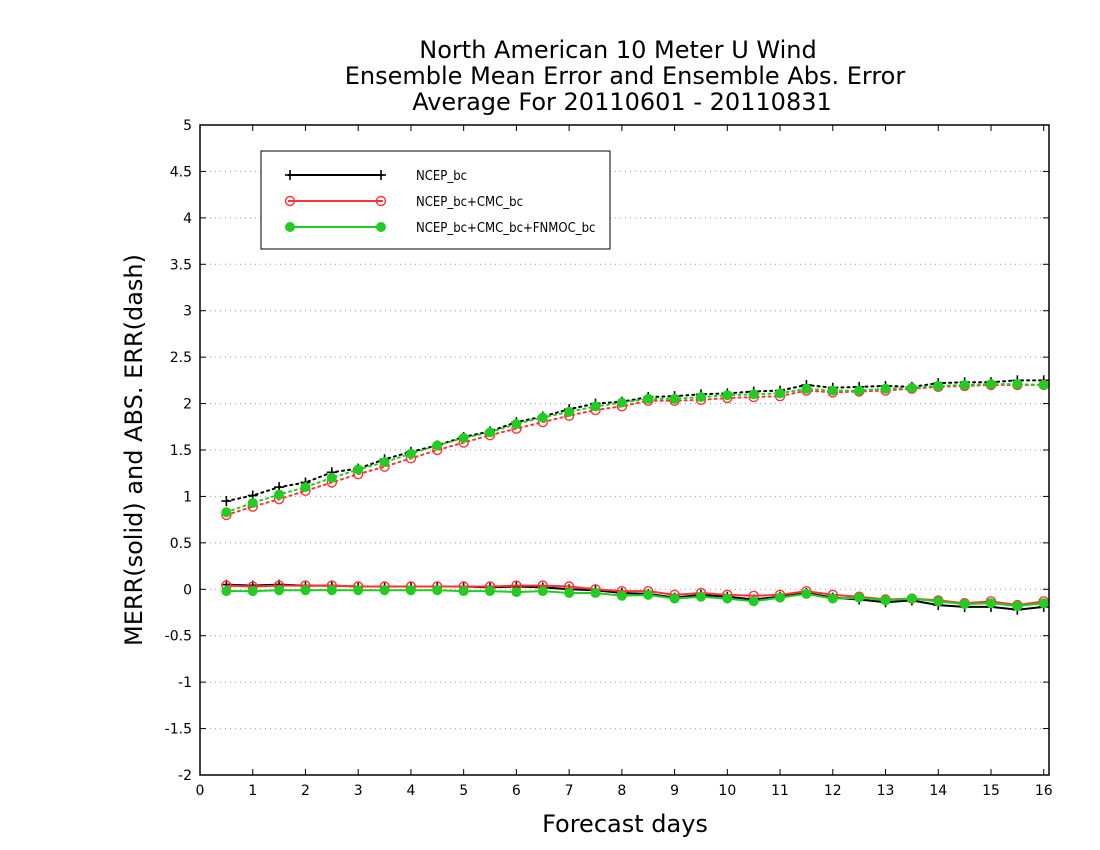  I want to click on x-axis-title: Forecast days, so click(625, 824).